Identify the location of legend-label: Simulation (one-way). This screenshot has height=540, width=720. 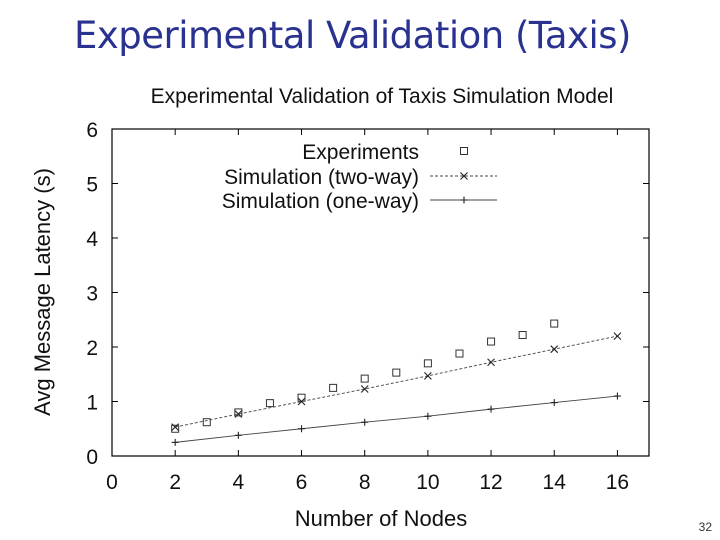
(320, 201).